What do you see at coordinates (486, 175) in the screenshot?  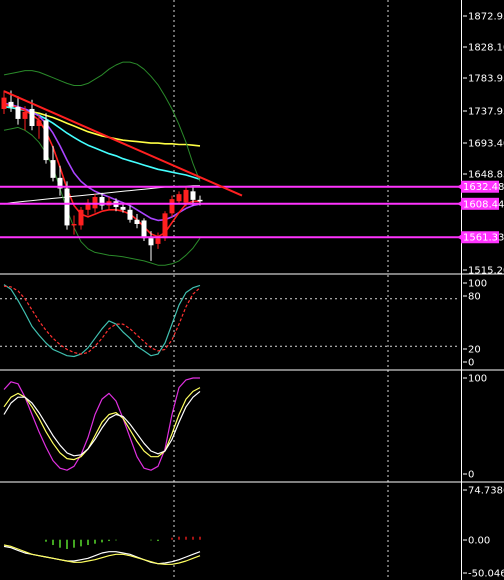 I see `price-tick-label: 1648.85` at bounding box center [486, 175].